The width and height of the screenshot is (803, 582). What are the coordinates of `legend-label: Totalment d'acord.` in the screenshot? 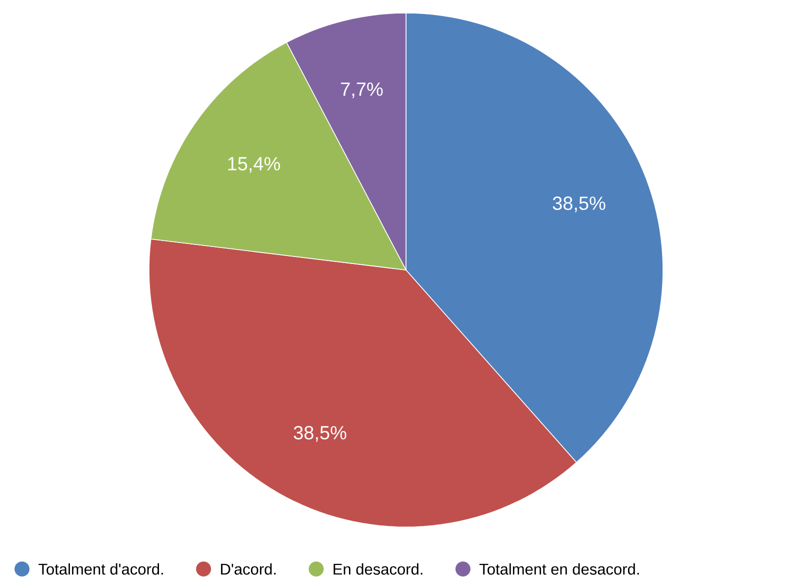 It's located at (100, 569).